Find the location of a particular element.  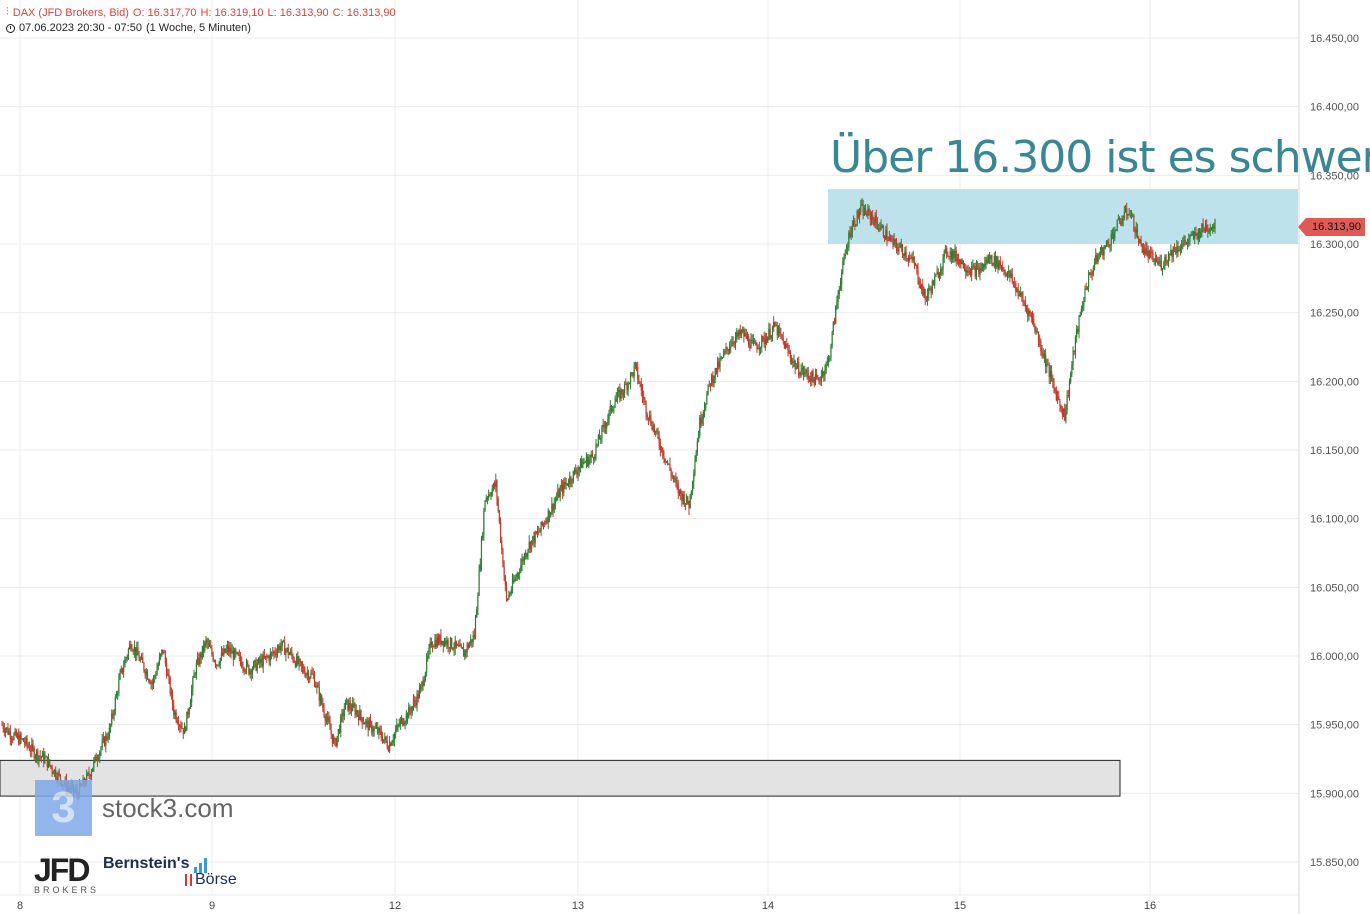

x-tick-label: 15 is located at coordinates (960, 906).